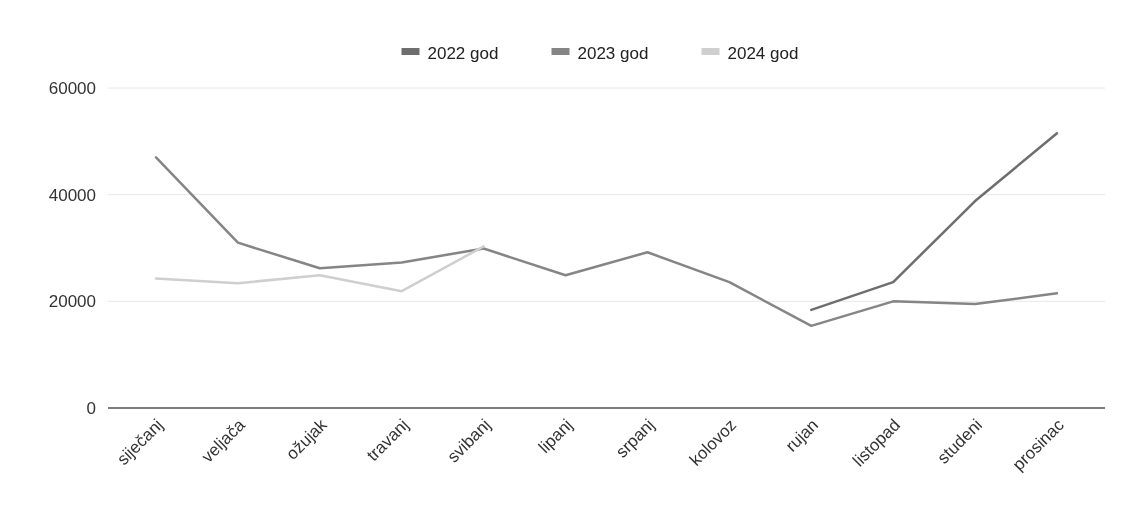  I want to click on y-tick-label: 60000, so click(72, 88).